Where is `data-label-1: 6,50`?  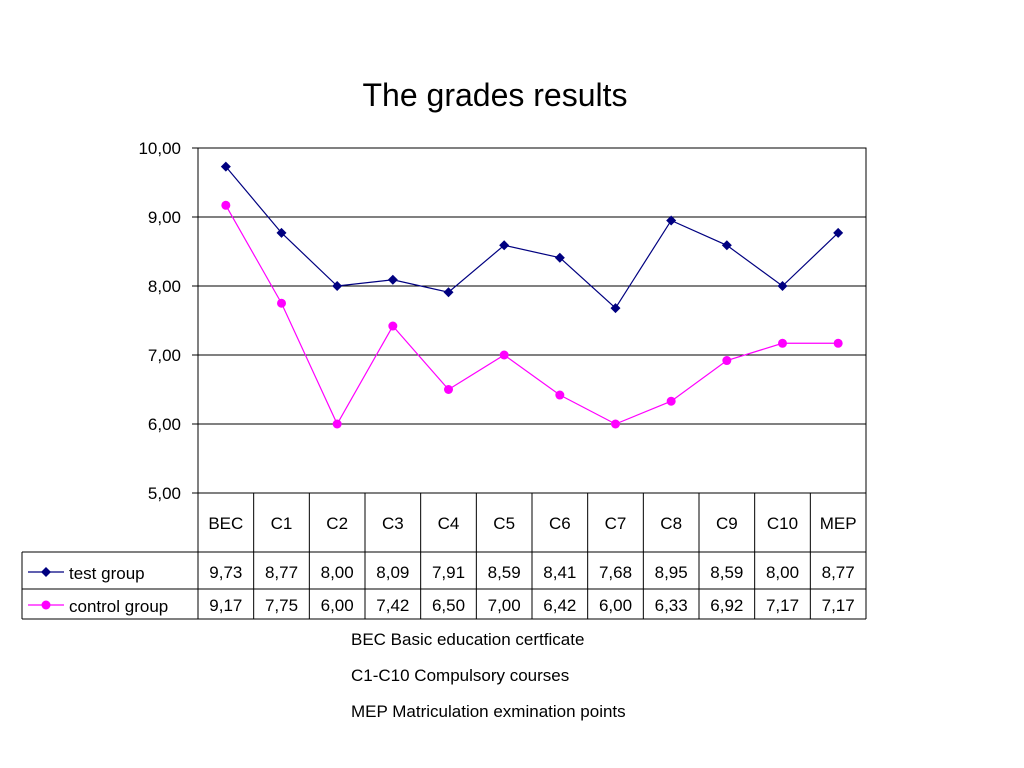 data-label-1: 6,50 is located at coordinates (448, 605).